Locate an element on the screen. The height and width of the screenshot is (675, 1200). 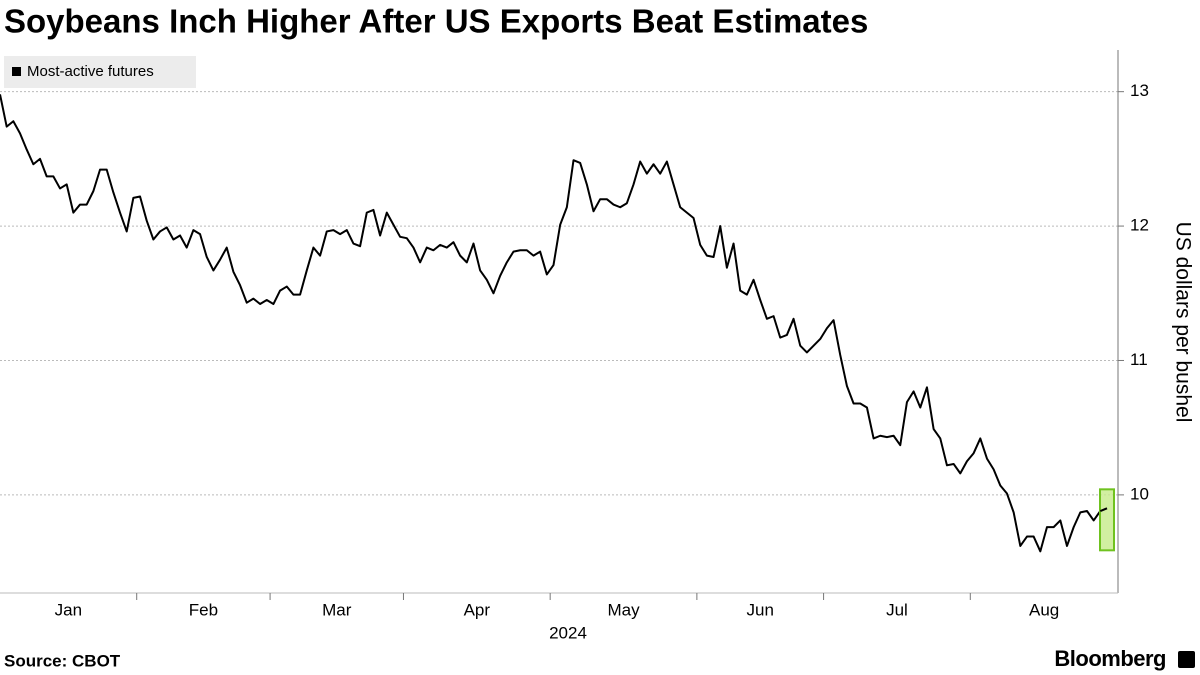
source: Source: CBOT is located at coordinates (62, 660).